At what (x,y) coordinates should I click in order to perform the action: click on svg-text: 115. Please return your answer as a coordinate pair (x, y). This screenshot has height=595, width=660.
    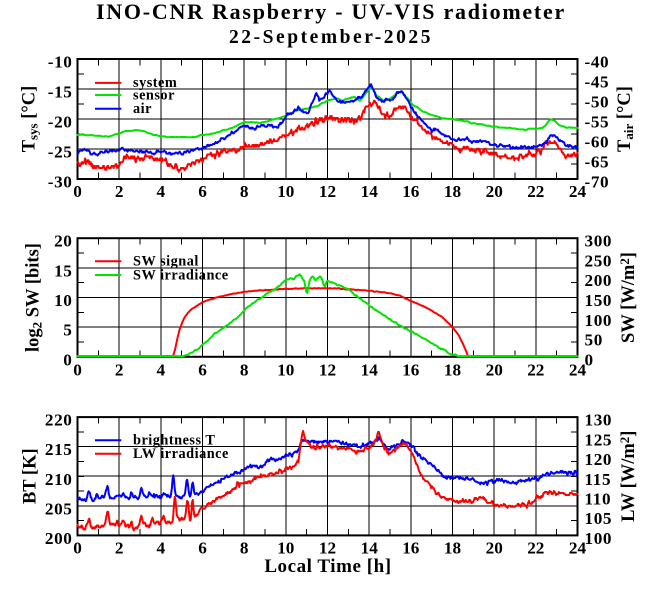
    Looking at the image, I should click on (598, 479).